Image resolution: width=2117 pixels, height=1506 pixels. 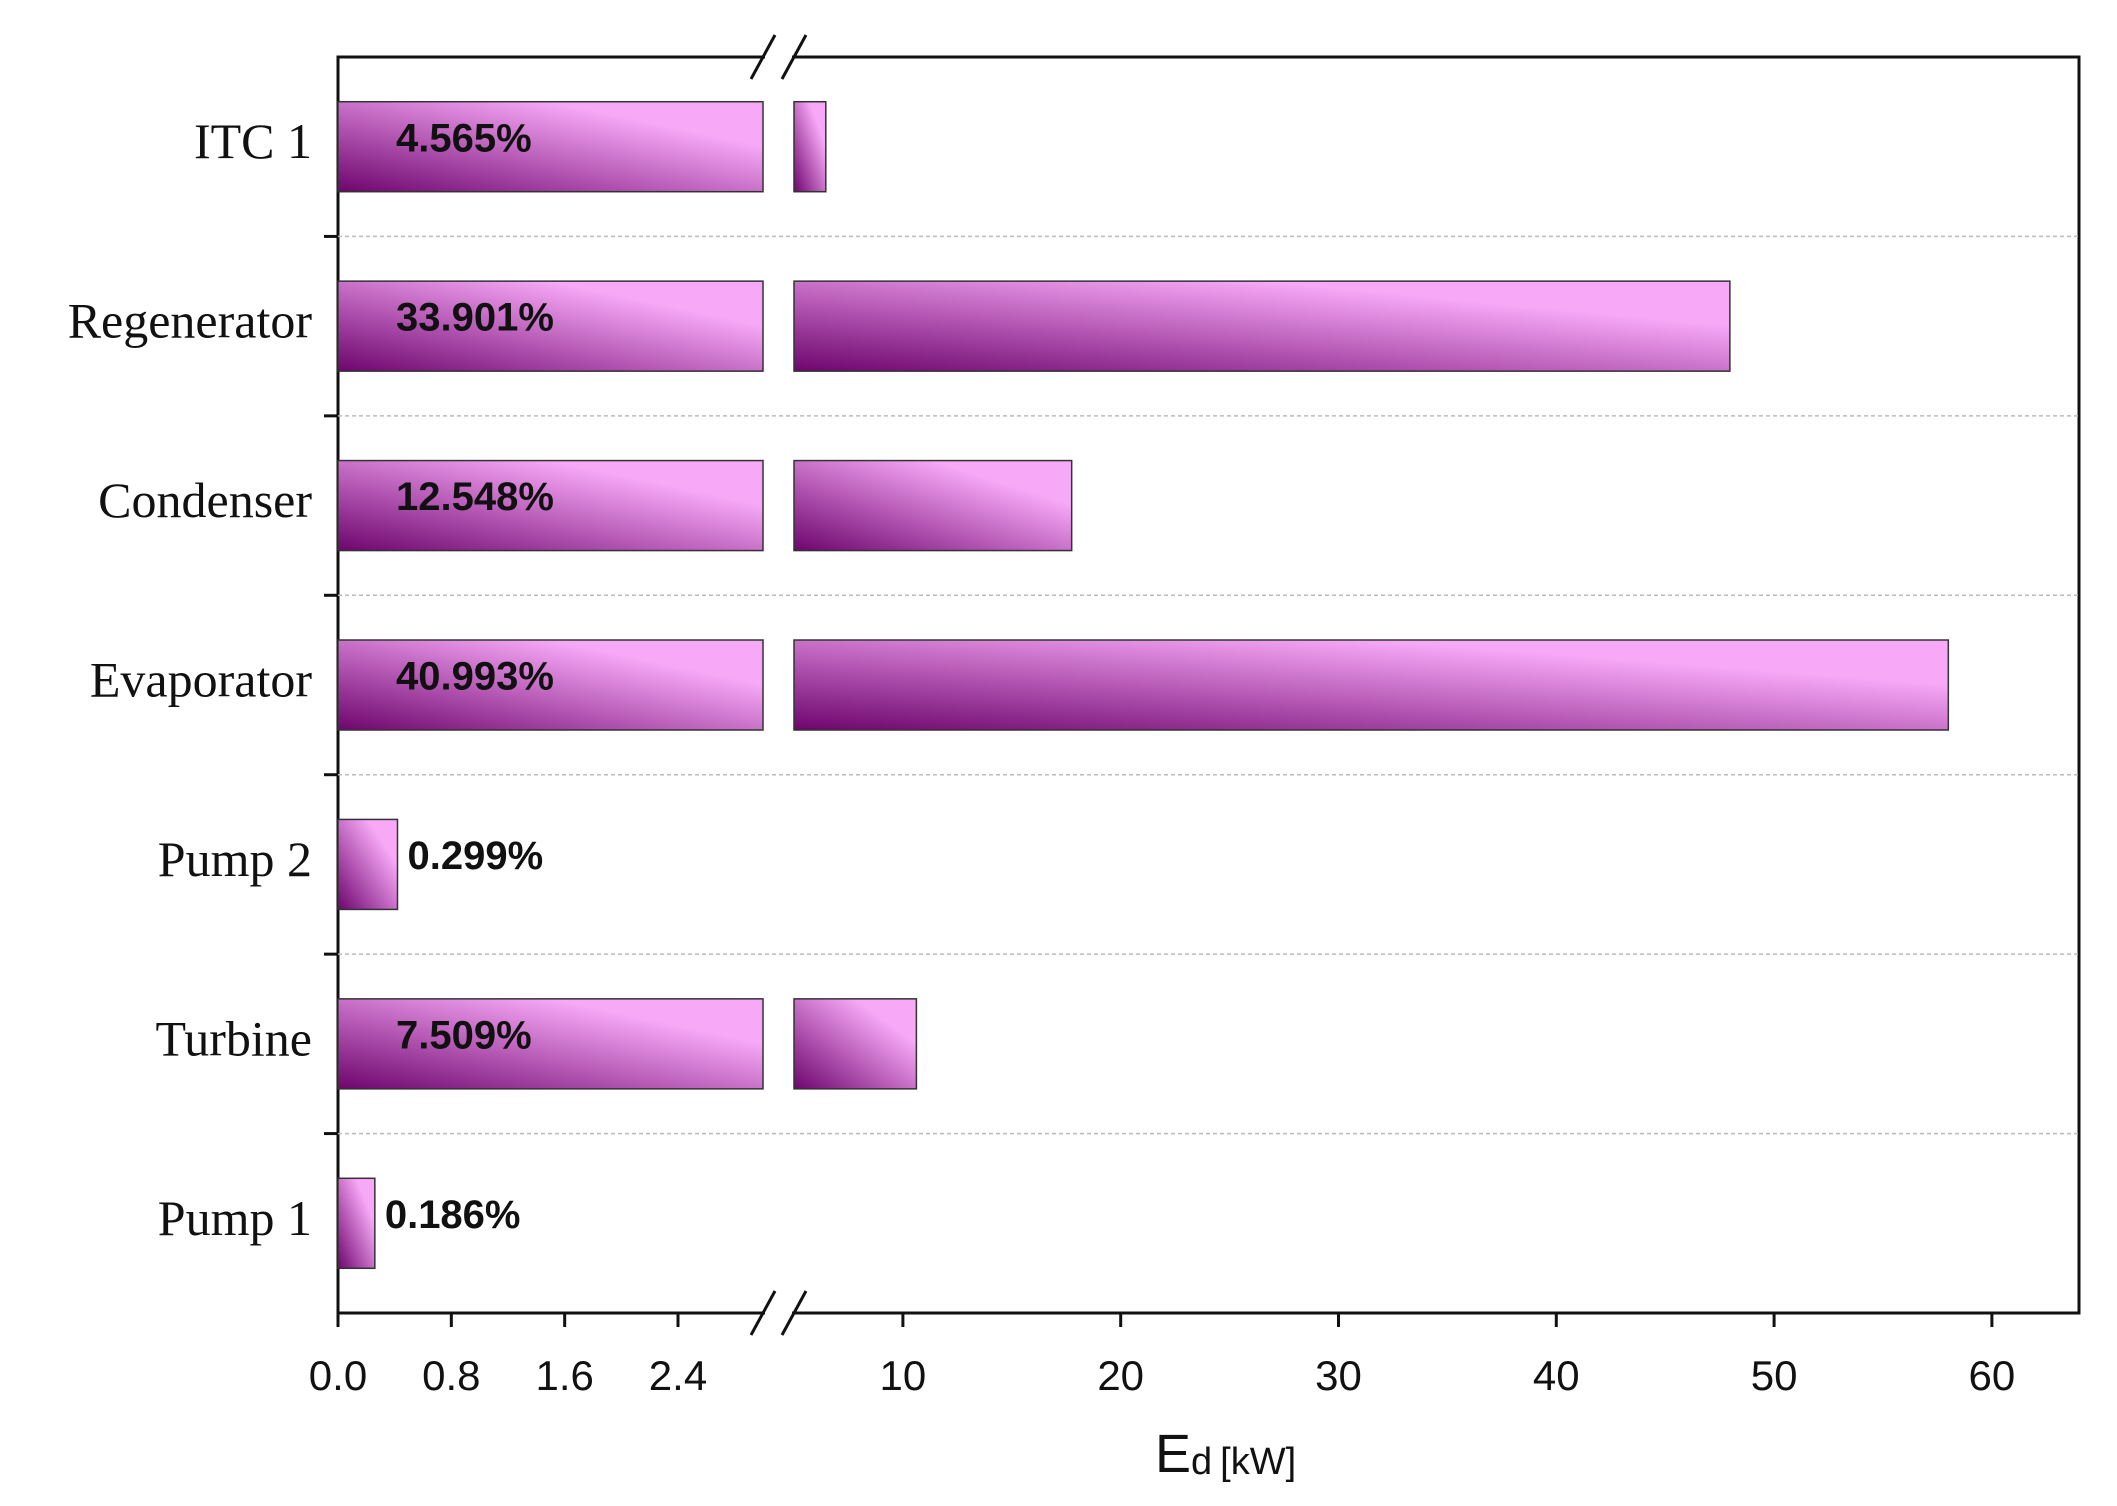 I want to click on bar-label: 7.509%, so click(x=464, y=1035).